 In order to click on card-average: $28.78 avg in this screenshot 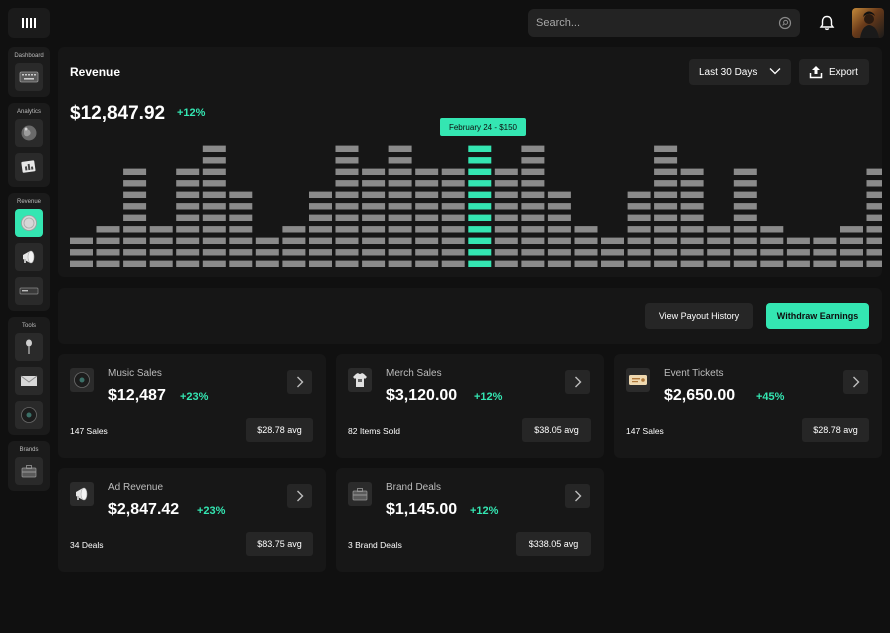, I will do `click(279, 430)`.